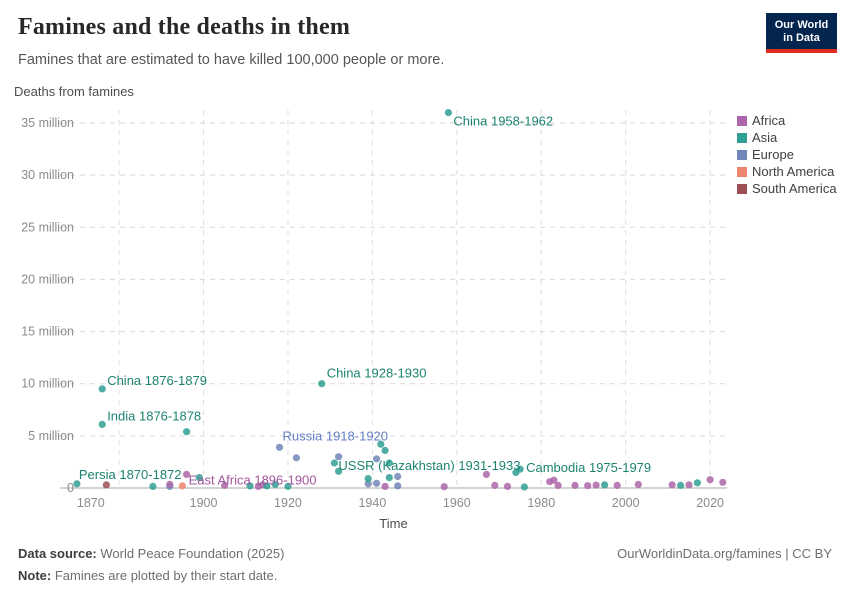 The height and width of the screenshot is (600, 850). What do you see at coordinates (429, 465) in the screenshot?
I see `point-annotation: USSR (Kazakhstan) 1931-1933` at bounding box center [429, 465].